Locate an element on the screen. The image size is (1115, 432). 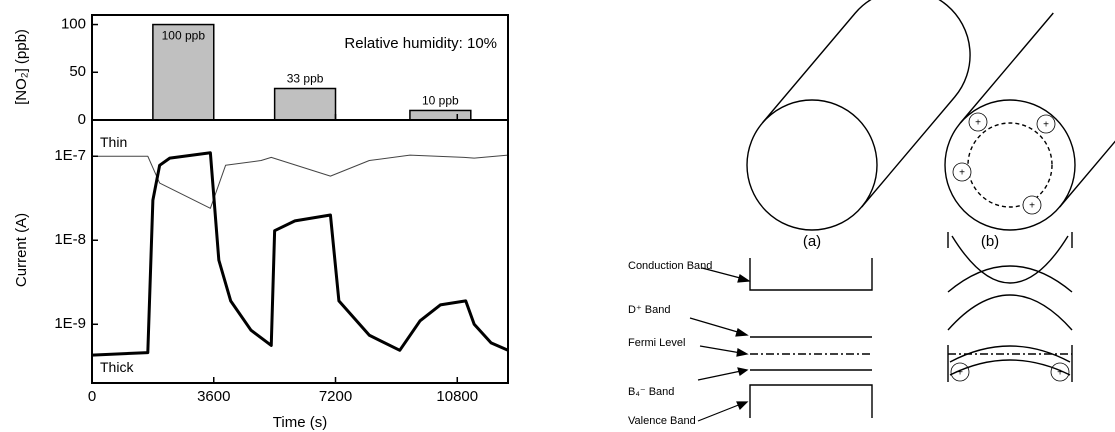
y-tick-label: 1E-7 is located at coordinates (70, 155).